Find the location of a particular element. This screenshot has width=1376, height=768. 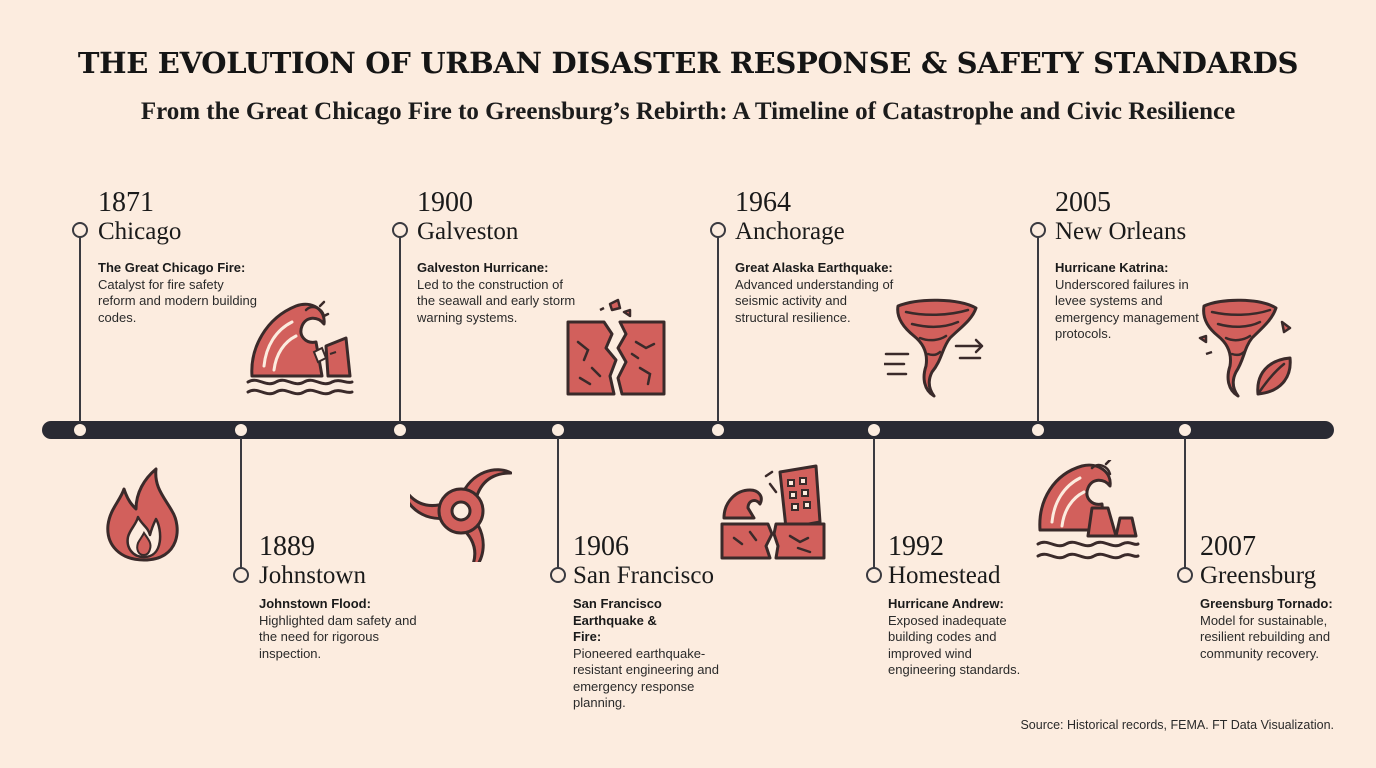

event-place: Greensburg is located at coordinates (1258, 575).